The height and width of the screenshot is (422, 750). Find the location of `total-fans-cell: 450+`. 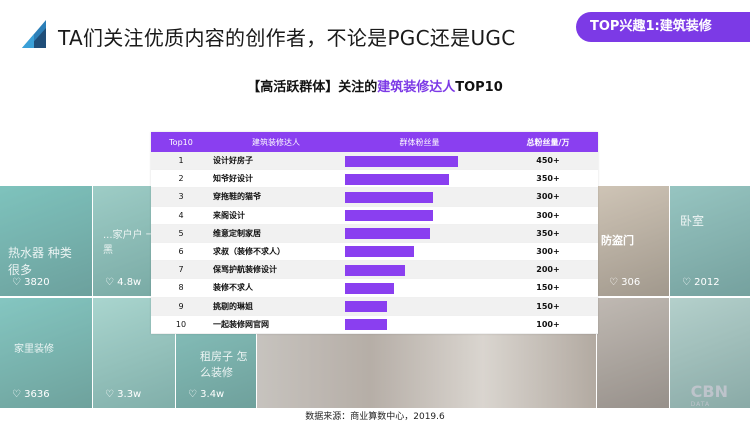

total-fans-cell: 450+ is located at coordinates (548, 161).